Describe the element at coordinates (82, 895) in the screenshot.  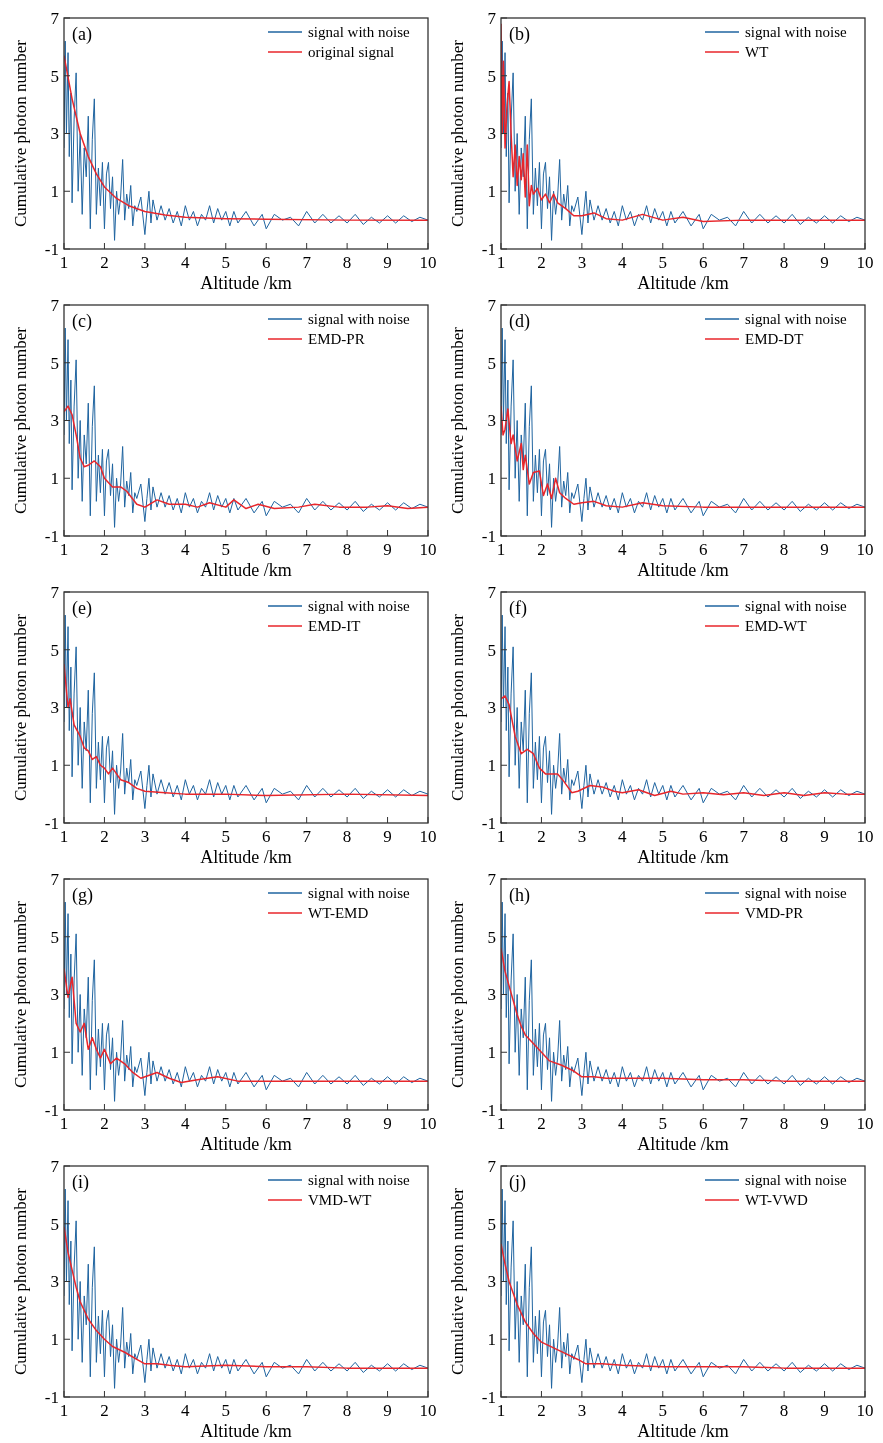
I see `chart-title: (g)` at that location.